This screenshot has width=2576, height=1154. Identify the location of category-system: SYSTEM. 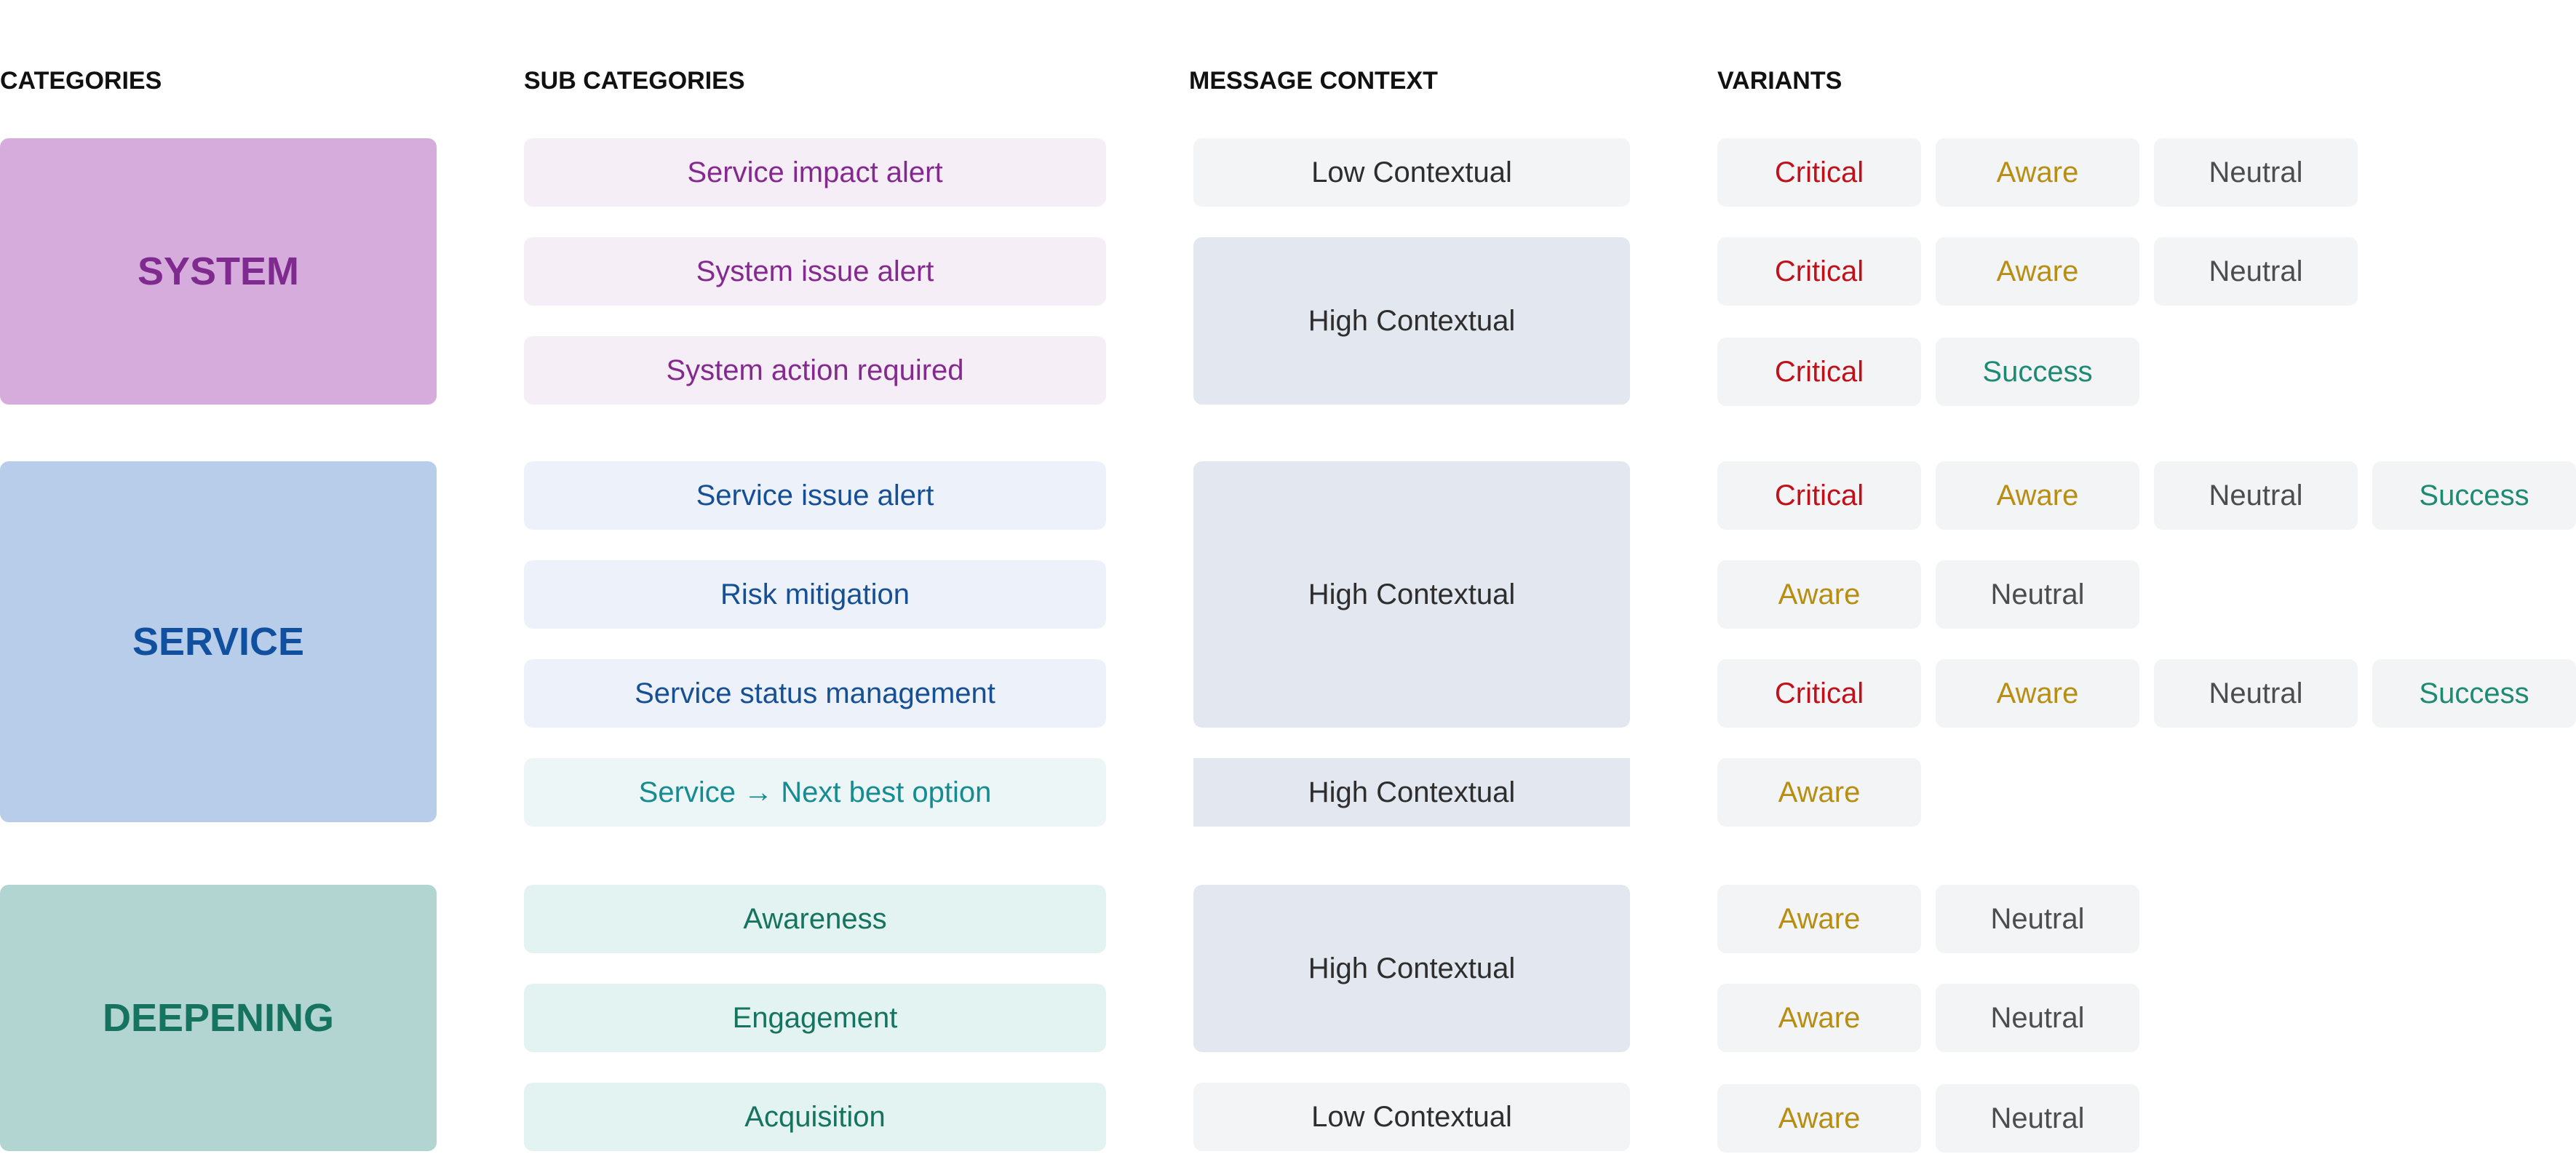
(219, 271).